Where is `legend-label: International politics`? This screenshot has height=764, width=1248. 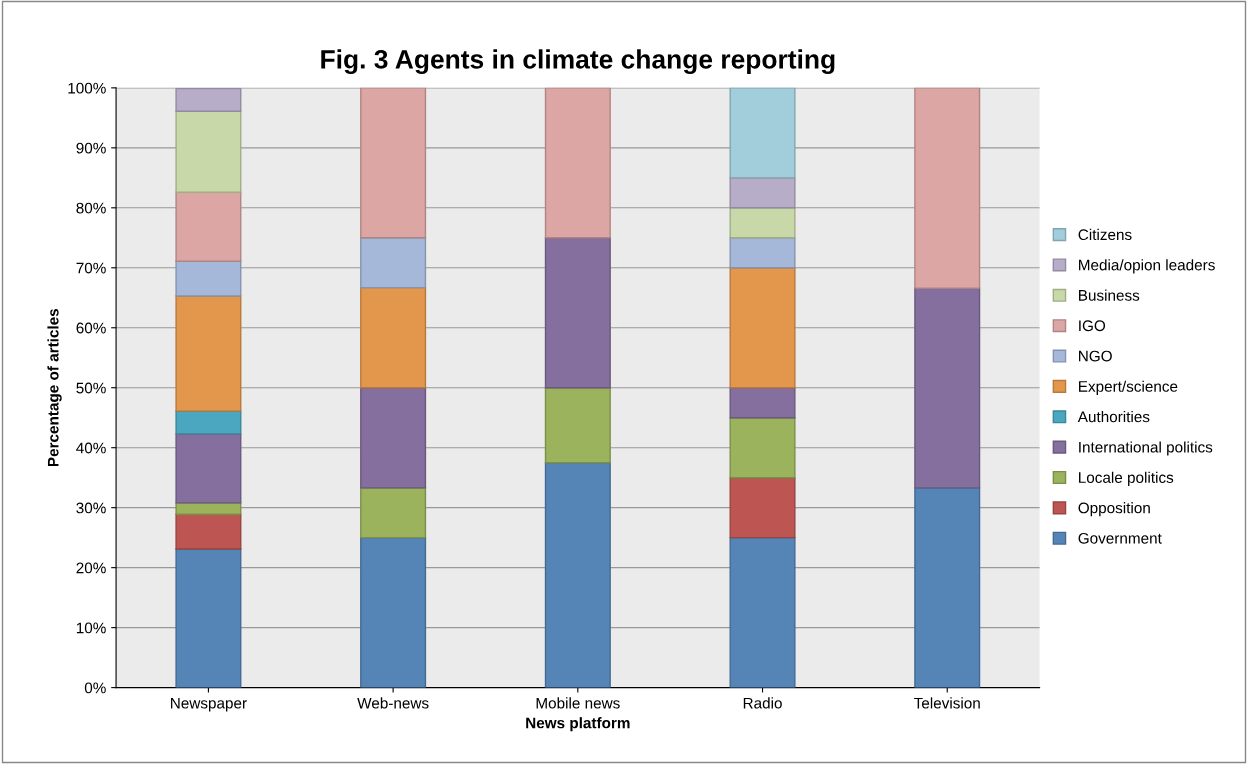 legend-label: International politics is located at coordinates (1146, 448).